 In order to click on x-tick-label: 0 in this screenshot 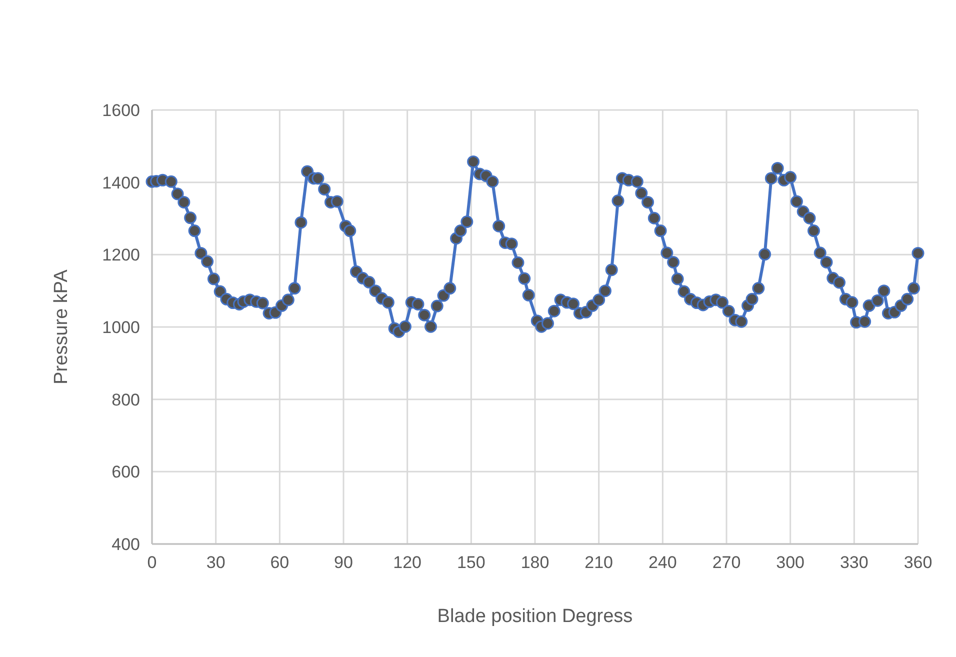, I will do `click(152, 562)`.